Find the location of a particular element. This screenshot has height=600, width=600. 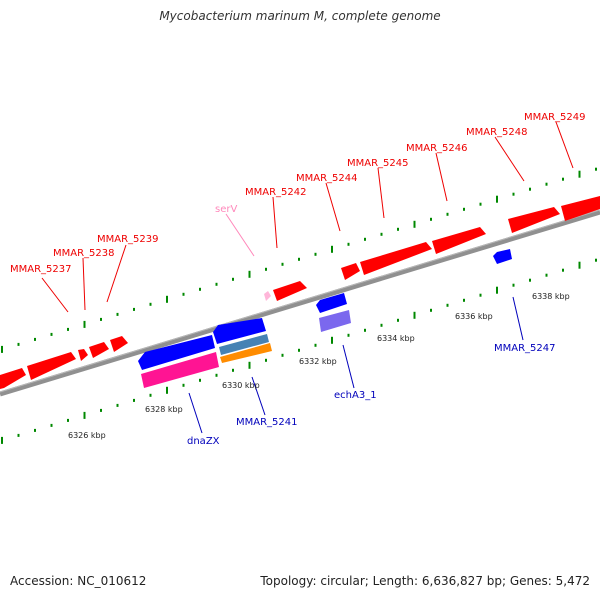

reverse-gene-labels: dnaZX MMAR_5241 echA3_1 MMAR_5247 is located at coordinates (371, 395).